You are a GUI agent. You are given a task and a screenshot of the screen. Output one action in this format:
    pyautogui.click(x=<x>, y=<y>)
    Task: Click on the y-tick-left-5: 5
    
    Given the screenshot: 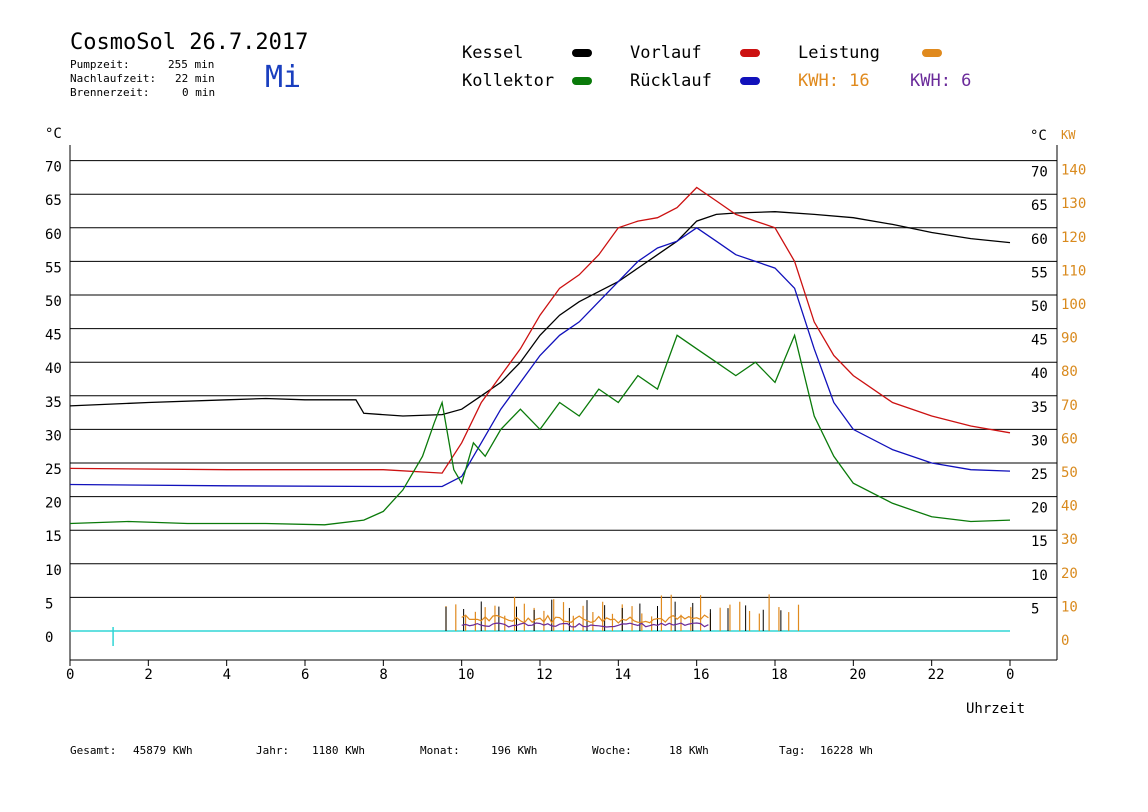 What is the action you would take?
    pyautogui.click(x=49, y=604)
    